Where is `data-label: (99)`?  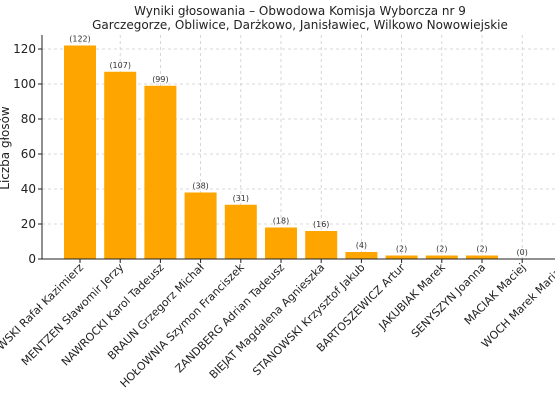
data-label: (99) is located at coordinates (160, 79).